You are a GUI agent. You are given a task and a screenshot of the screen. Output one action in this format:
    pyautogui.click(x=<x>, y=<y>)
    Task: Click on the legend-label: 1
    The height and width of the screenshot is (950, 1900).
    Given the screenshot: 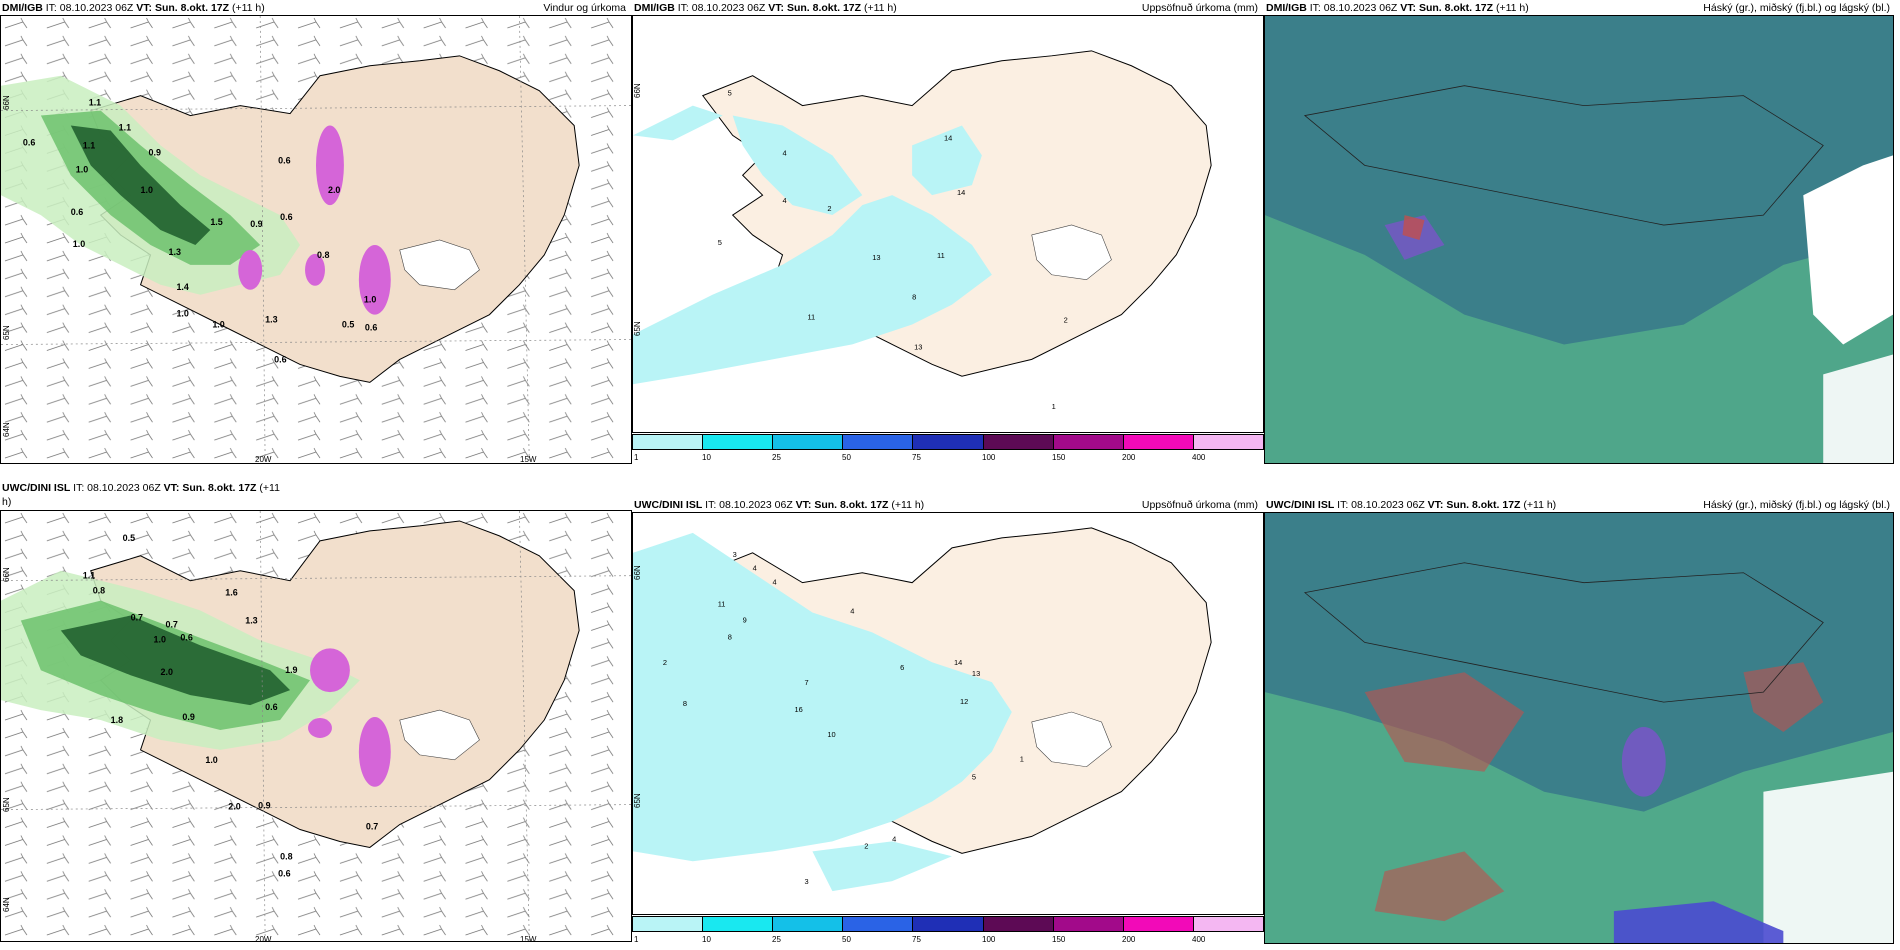 What is the action you would take?
    pyautogui.click(x=636, y=457)
    